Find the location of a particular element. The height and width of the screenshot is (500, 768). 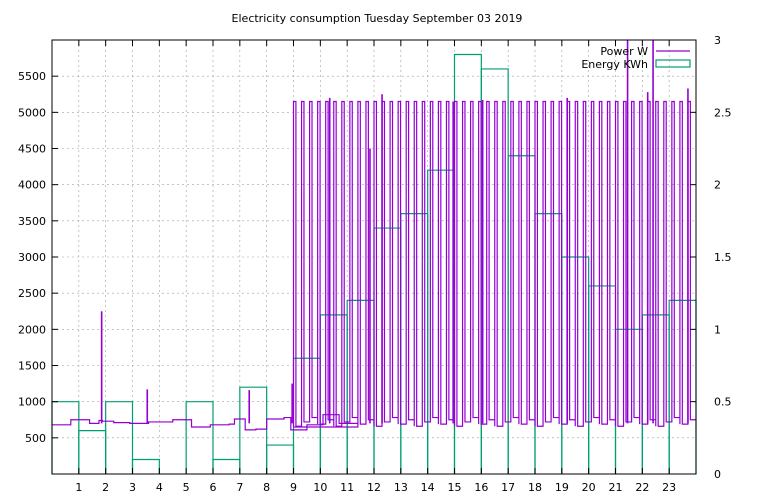

y-tick-label: 4500 is located at coordinates (32, 149).